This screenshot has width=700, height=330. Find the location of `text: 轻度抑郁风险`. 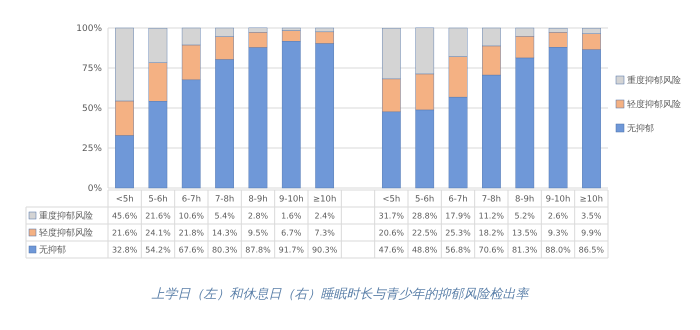

text: 轻度抑郁风险 is located at coordinates (66, 233).